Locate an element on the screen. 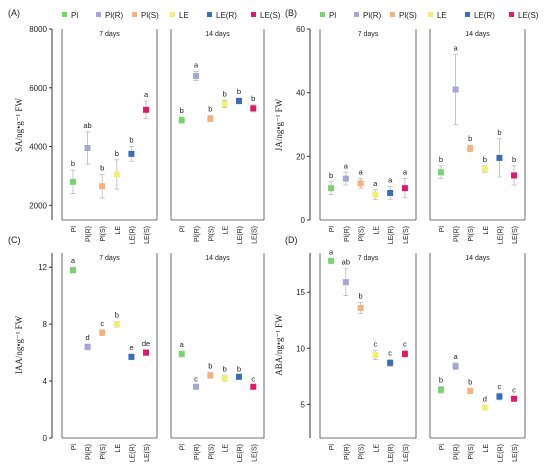  significance-letter: d is located at coordinates (87, 337).